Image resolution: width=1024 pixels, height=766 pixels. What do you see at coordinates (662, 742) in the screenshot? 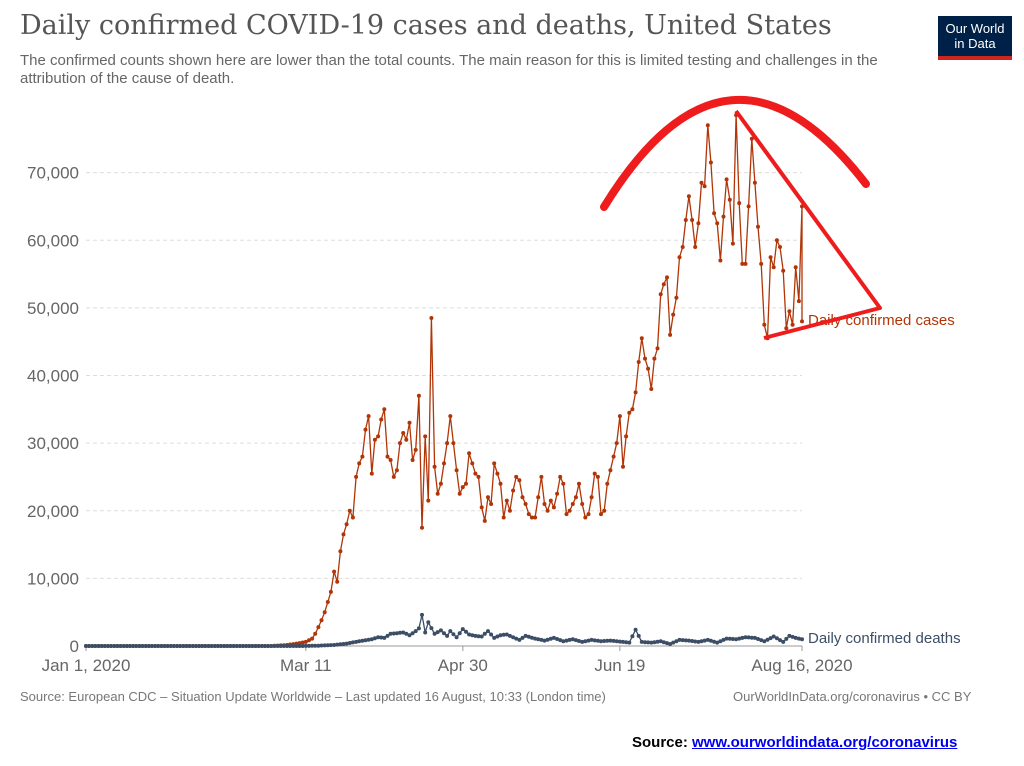
I see `source-label: Source:` at bounding box center [662, 742].